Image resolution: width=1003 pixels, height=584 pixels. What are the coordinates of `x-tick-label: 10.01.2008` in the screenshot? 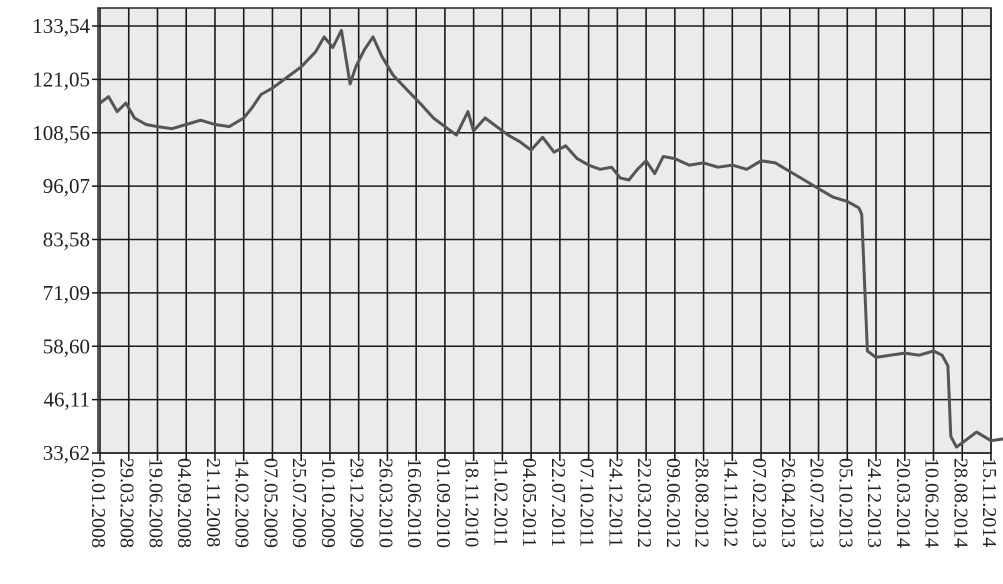 It's located at (98, 503).